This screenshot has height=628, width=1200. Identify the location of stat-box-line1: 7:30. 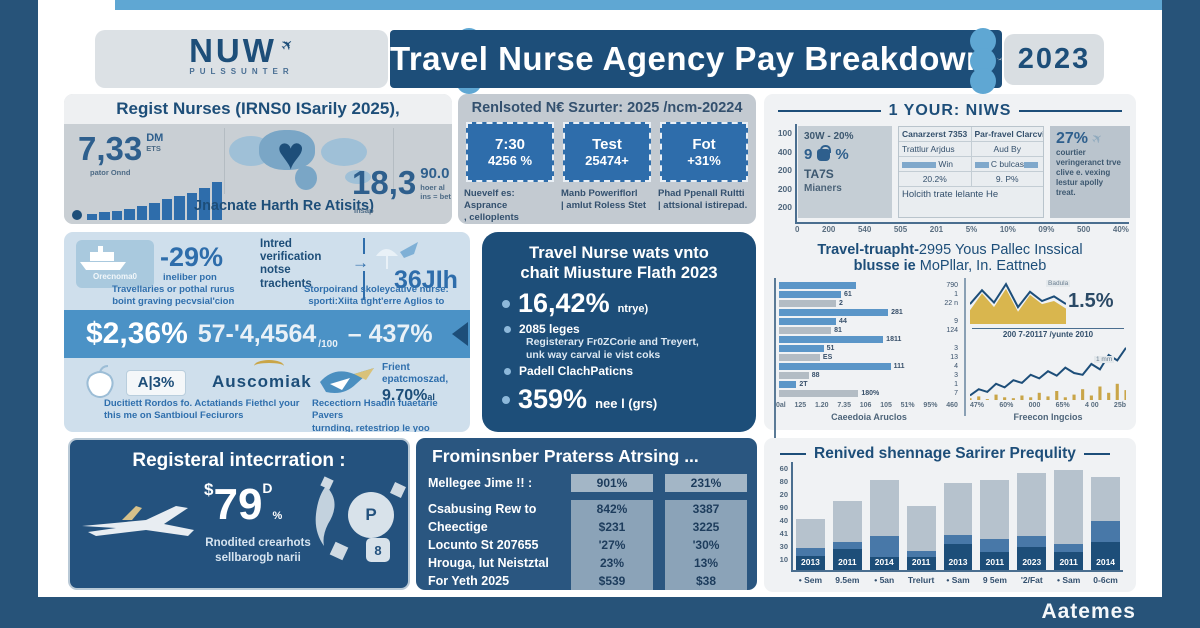
(510, 144).